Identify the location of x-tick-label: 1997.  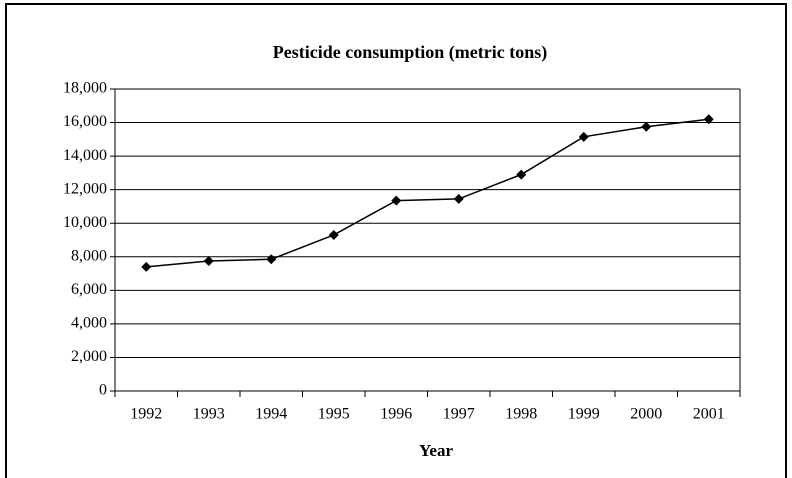
(459, 414).